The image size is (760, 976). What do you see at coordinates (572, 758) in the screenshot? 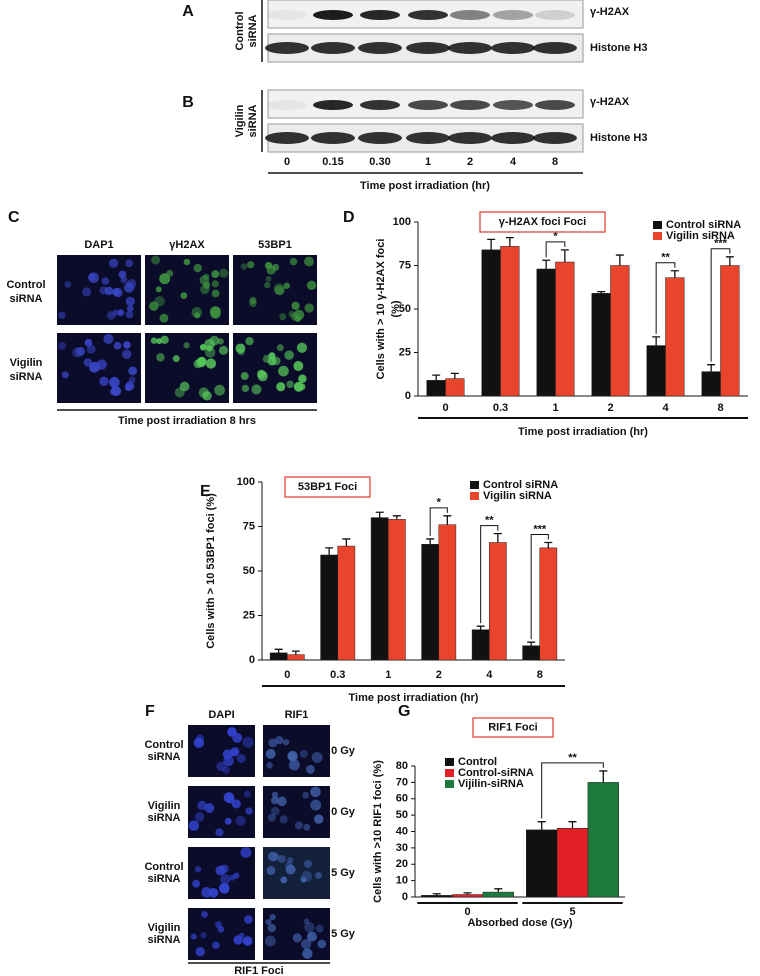
I see `significance-label: **` at bounding box center [572, 758].